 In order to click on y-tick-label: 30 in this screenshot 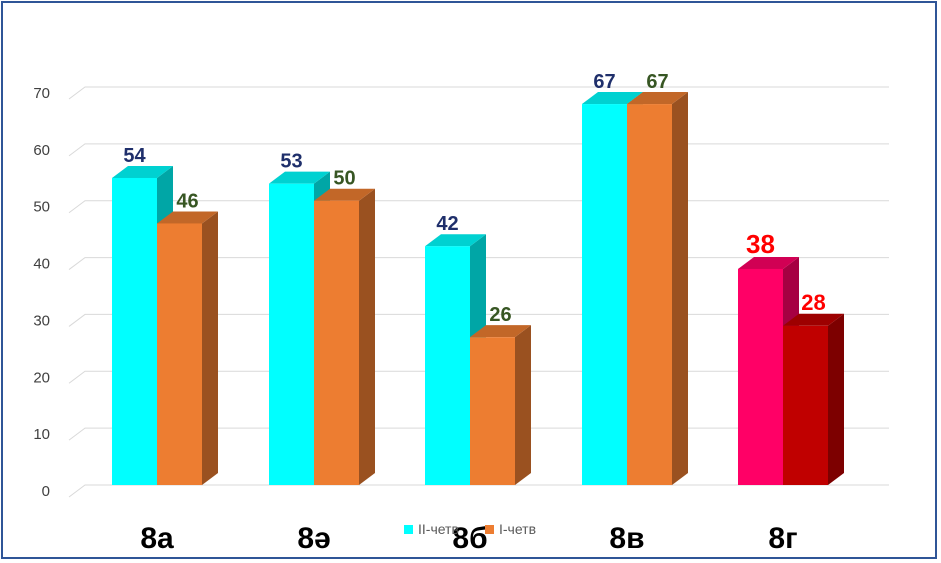, I will do `click(41, 320)`.